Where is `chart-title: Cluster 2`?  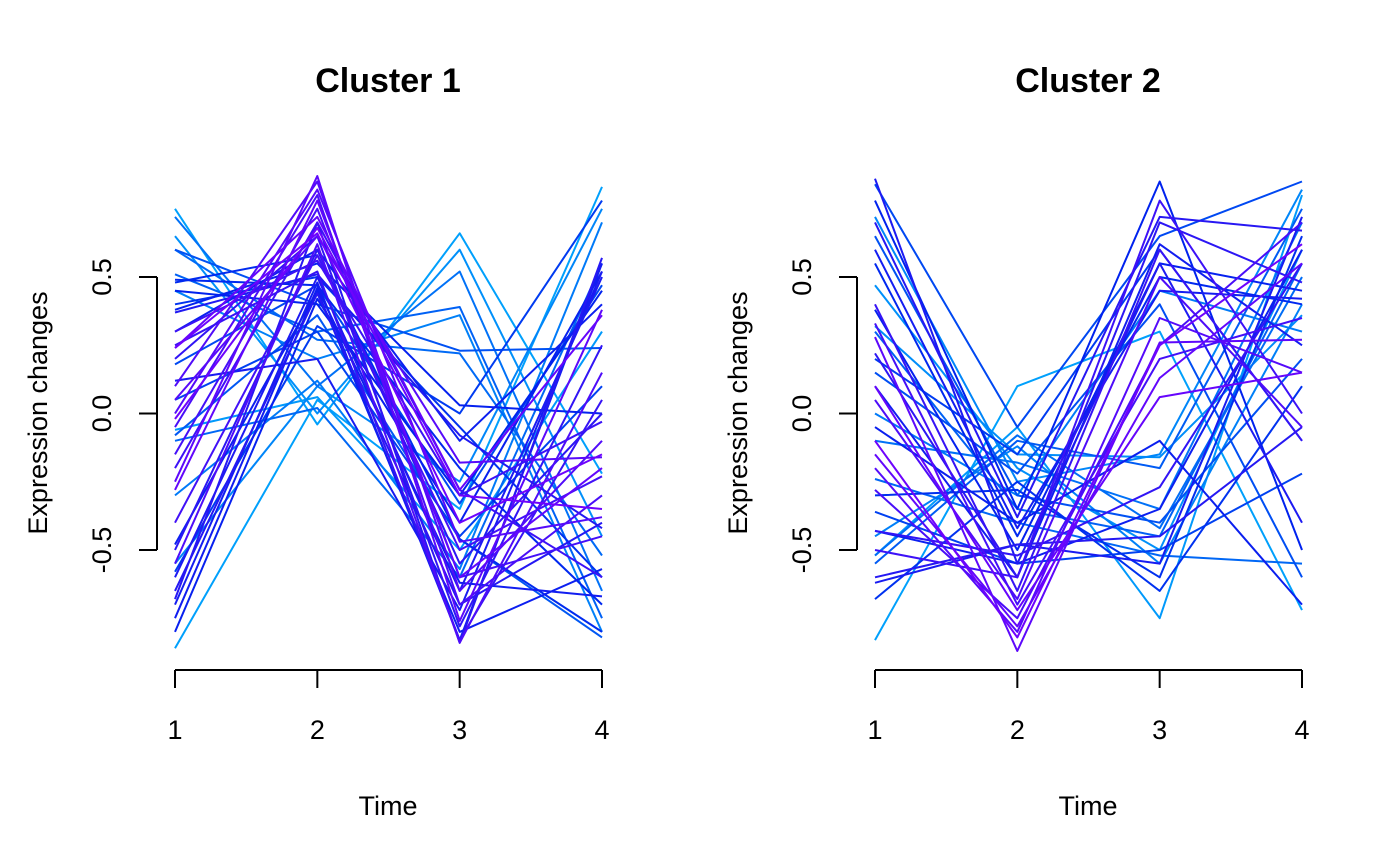
chart-title: Cluster 2 is located at coordinates (1088, 81).